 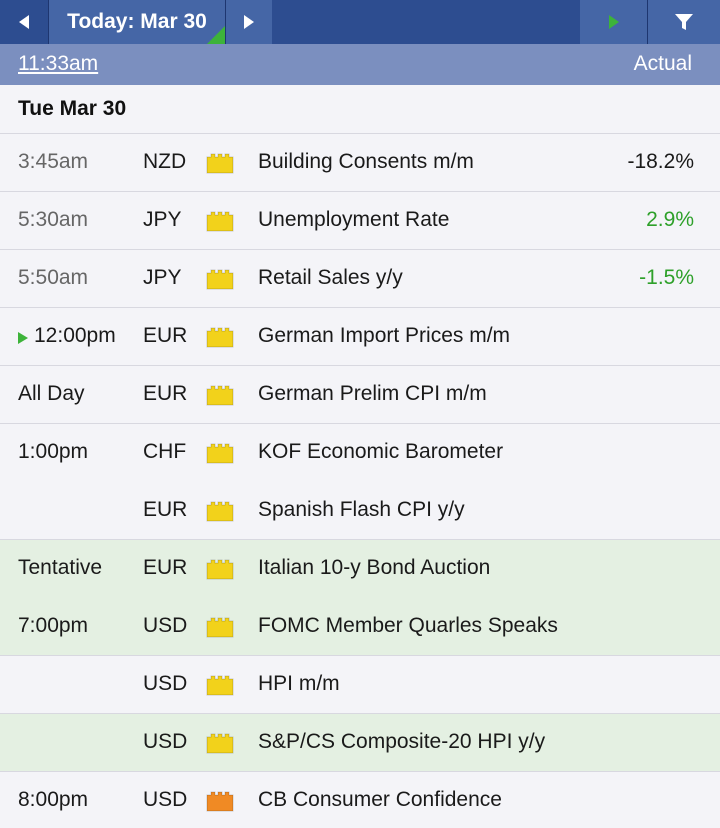 I want to click on event-actual-value: -18.2%, so click(x=660, y=161).